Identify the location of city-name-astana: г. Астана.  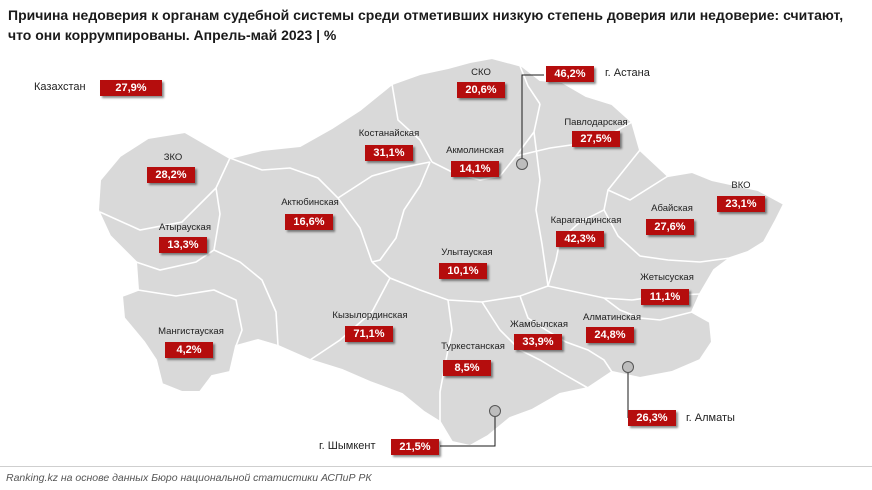
(627, 73).